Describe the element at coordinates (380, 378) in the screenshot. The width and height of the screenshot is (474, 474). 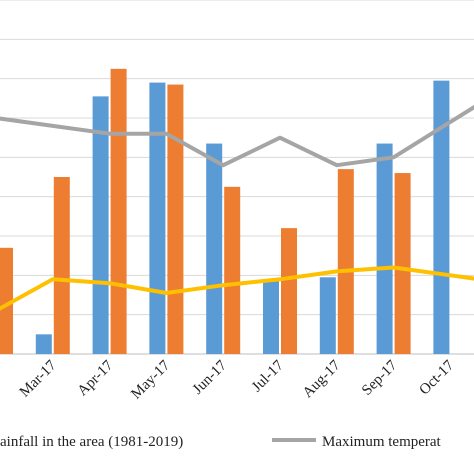
I see `x-tick-label-Sep-17: Sep-17` at that location.